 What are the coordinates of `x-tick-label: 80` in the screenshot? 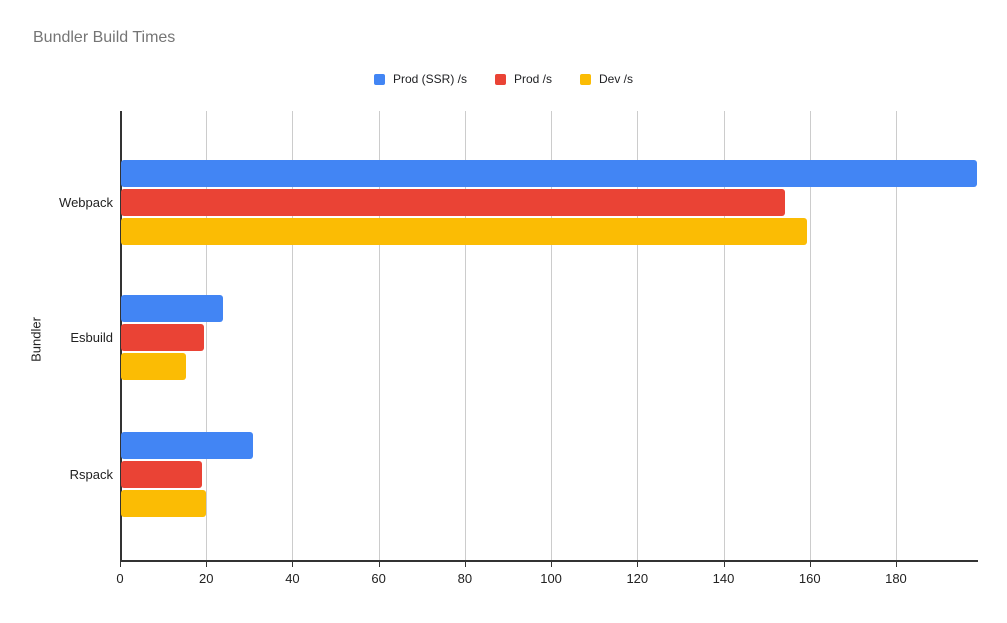 It's located at (465, 578).